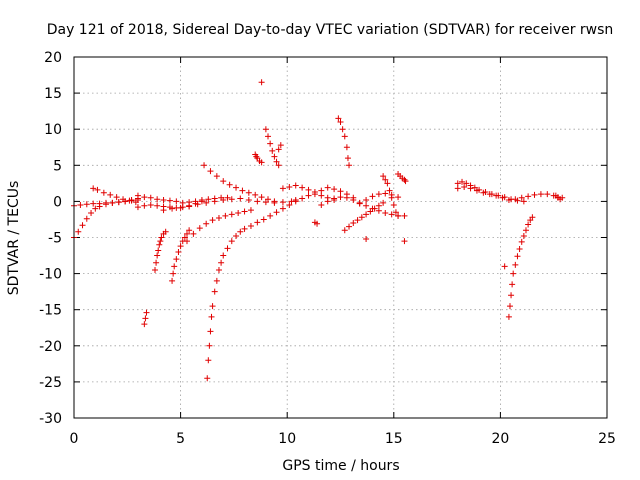 The height and width of the screenshot is (480, 640). I want to click on series-track-v, so click(364, 216).